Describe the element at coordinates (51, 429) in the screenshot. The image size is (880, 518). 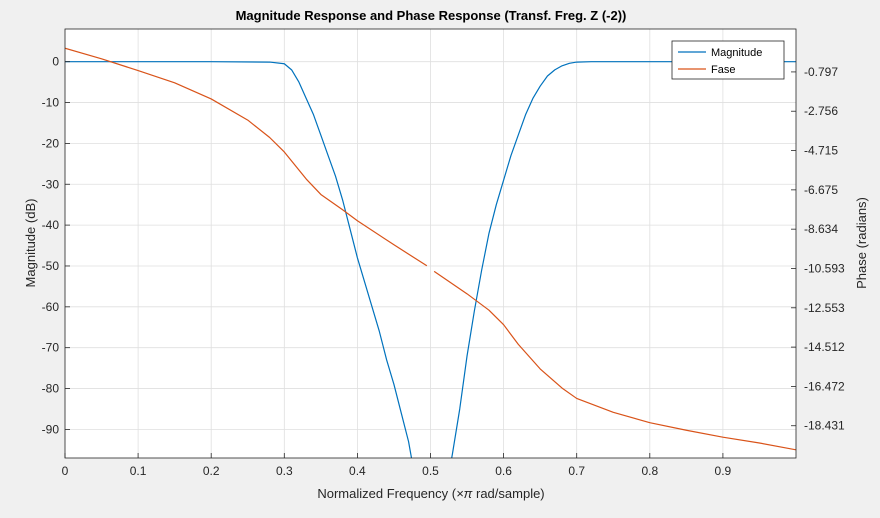
I see `y-left-tick-label: -90` at that location.